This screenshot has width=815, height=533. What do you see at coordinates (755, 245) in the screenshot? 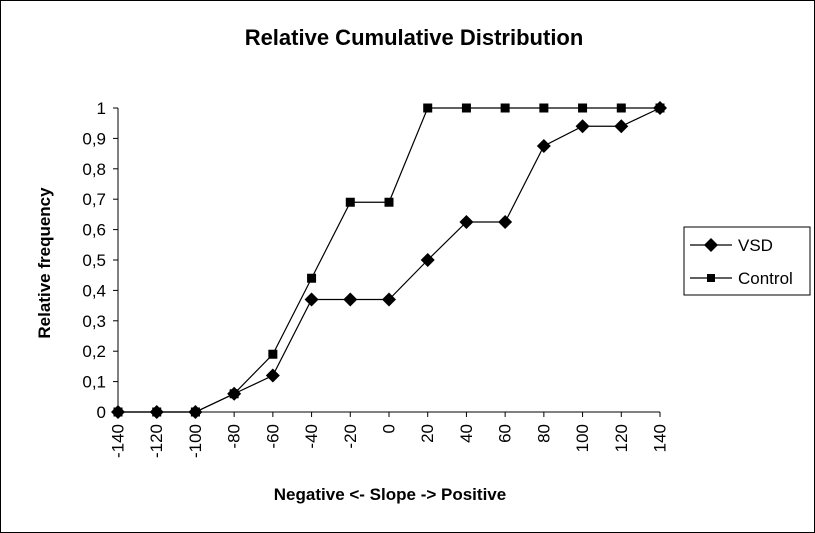
I see `legend-label-vsd: VSD` at bounding box center [755, 245].